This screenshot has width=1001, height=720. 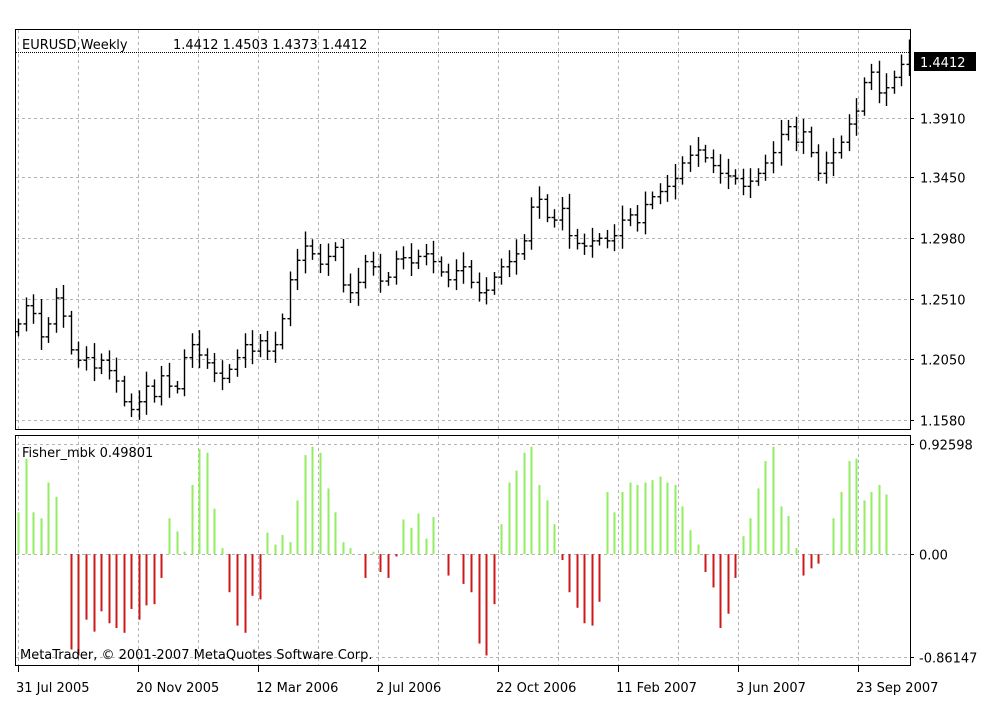 What do you see at coordinates (943, 301) in the screenshot?
I see `price-tick-label: 1.2510` at bounding box center [943, 301].